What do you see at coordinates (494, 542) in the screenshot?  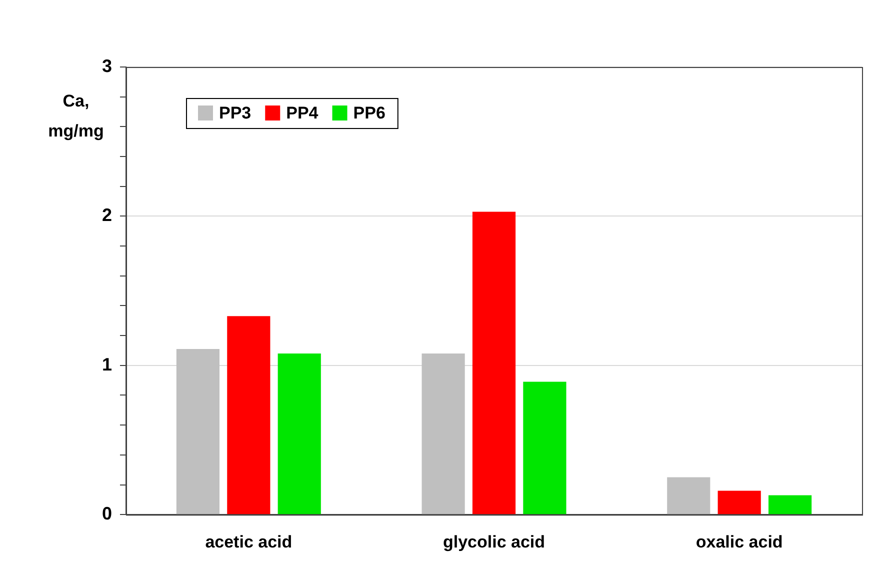 I see `x-tick-label: glycolic acid` at bounding box center [494, 542].